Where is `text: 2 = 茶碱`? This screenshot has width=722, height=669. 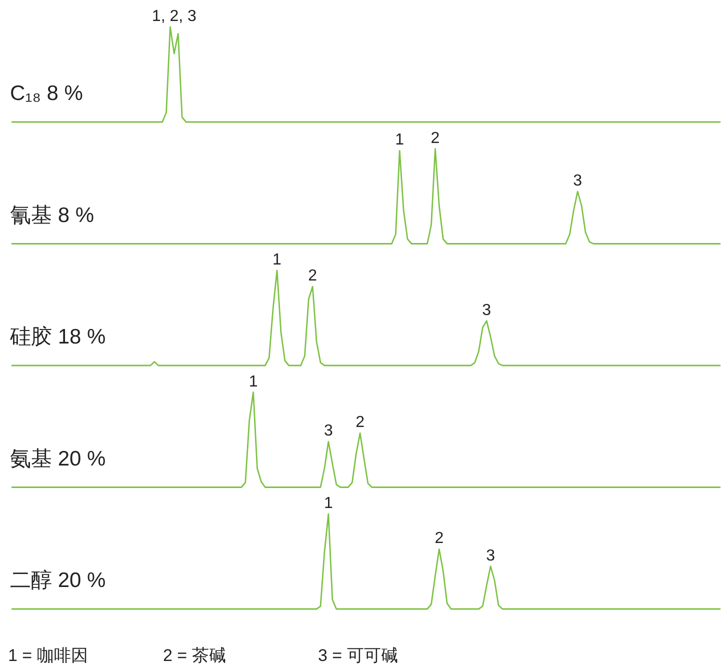
text: 2 = 茶碱 is located at coordinates (194, 655).